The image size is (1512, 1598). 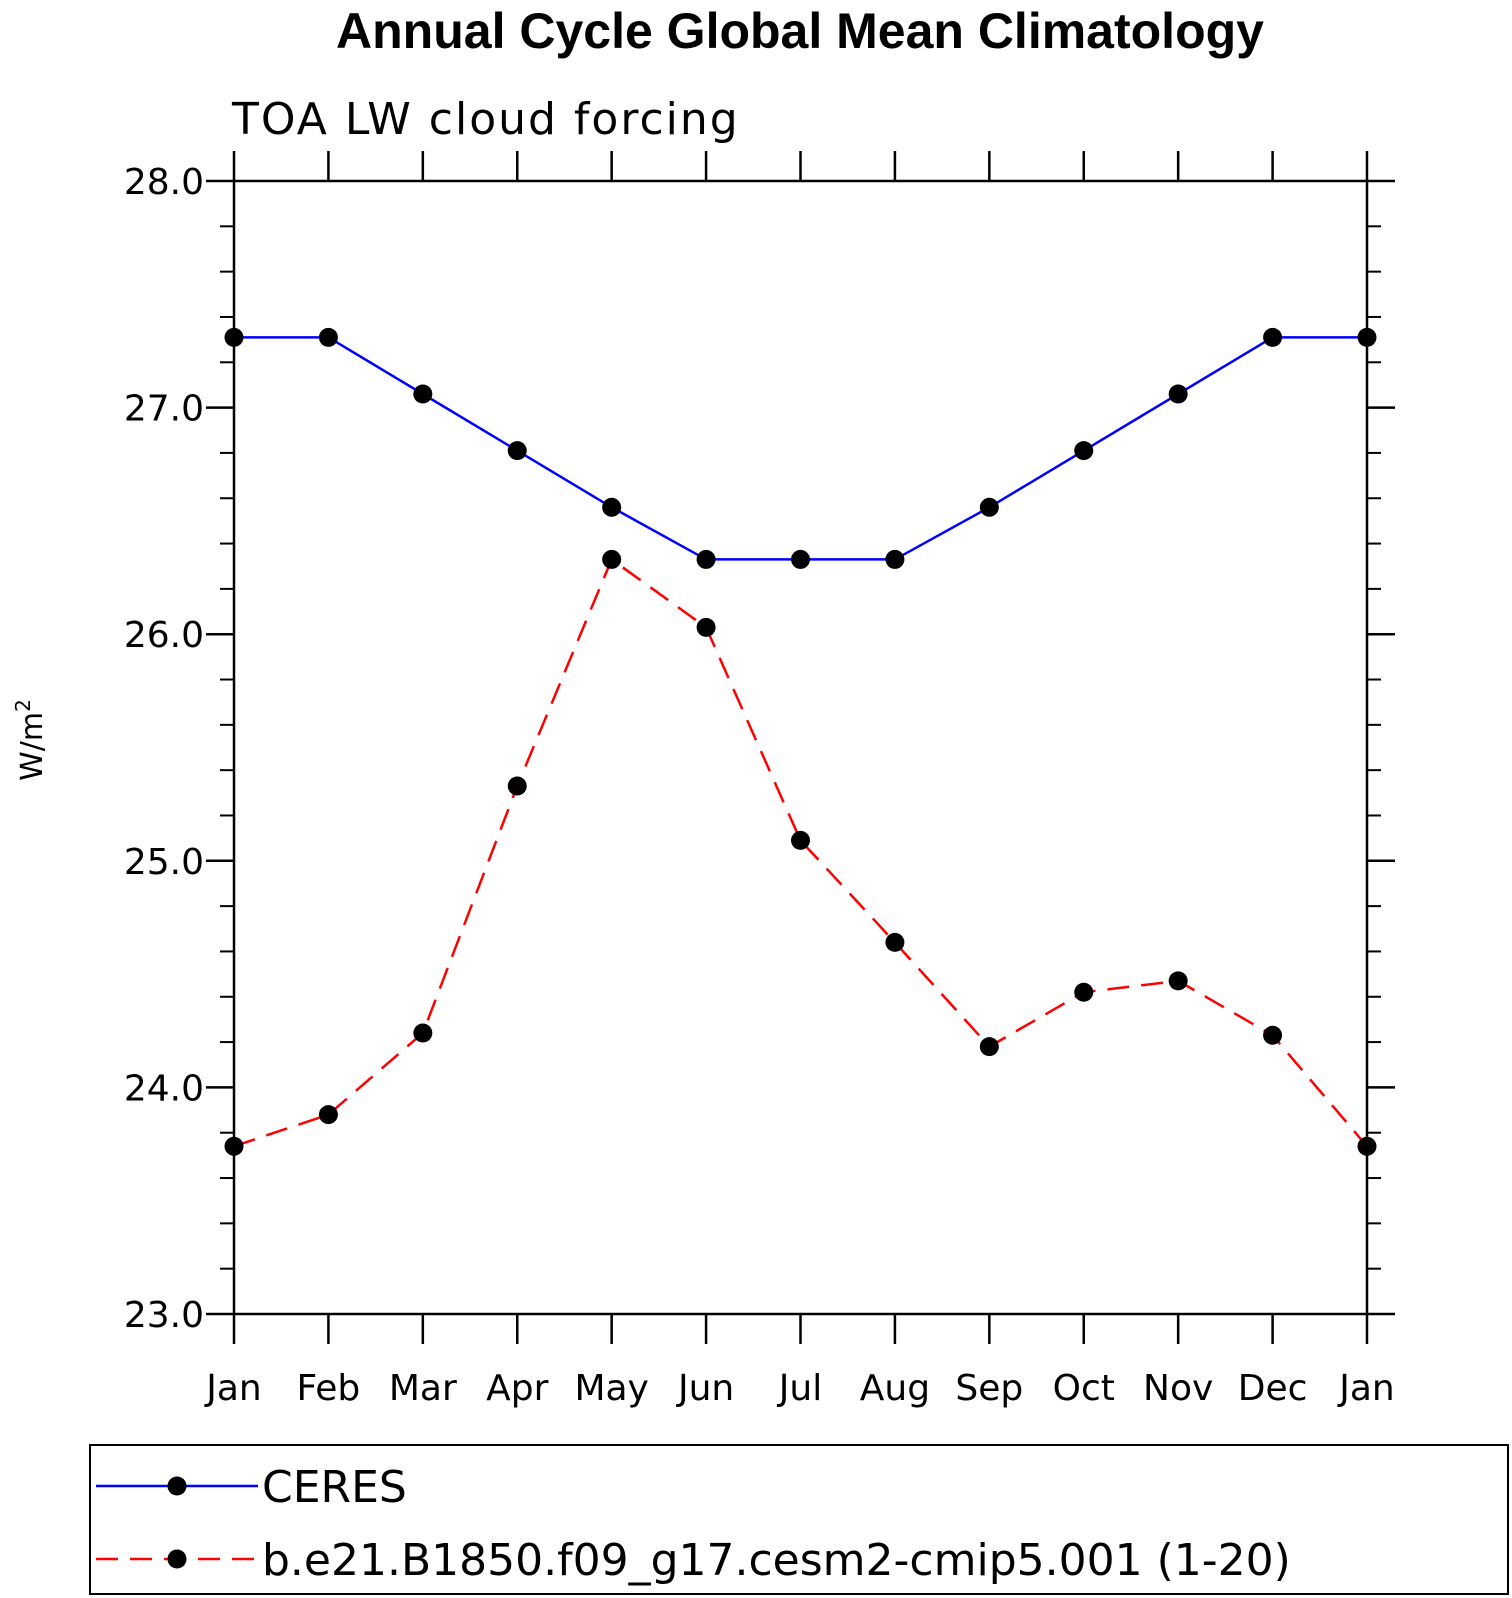 What do you see at coordinates (1273, 1388) in the screenshot?
I see `x-tick-label: Dec` at bounding box center [1273, 1388].